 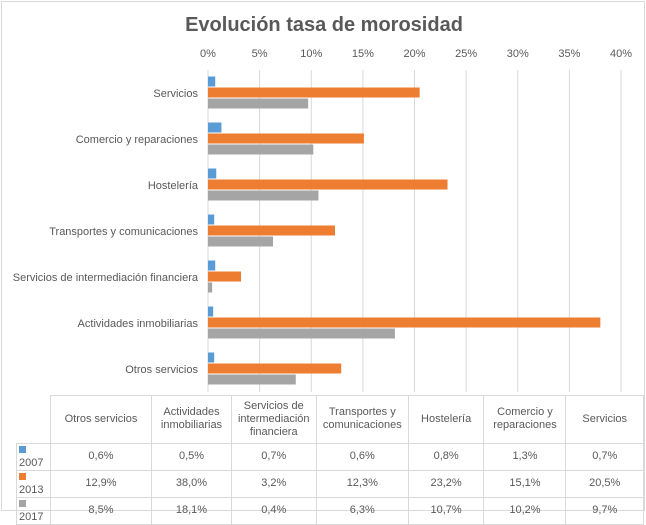 I want to click on table-column-header: Hostelería, so click(x=446, y=419).